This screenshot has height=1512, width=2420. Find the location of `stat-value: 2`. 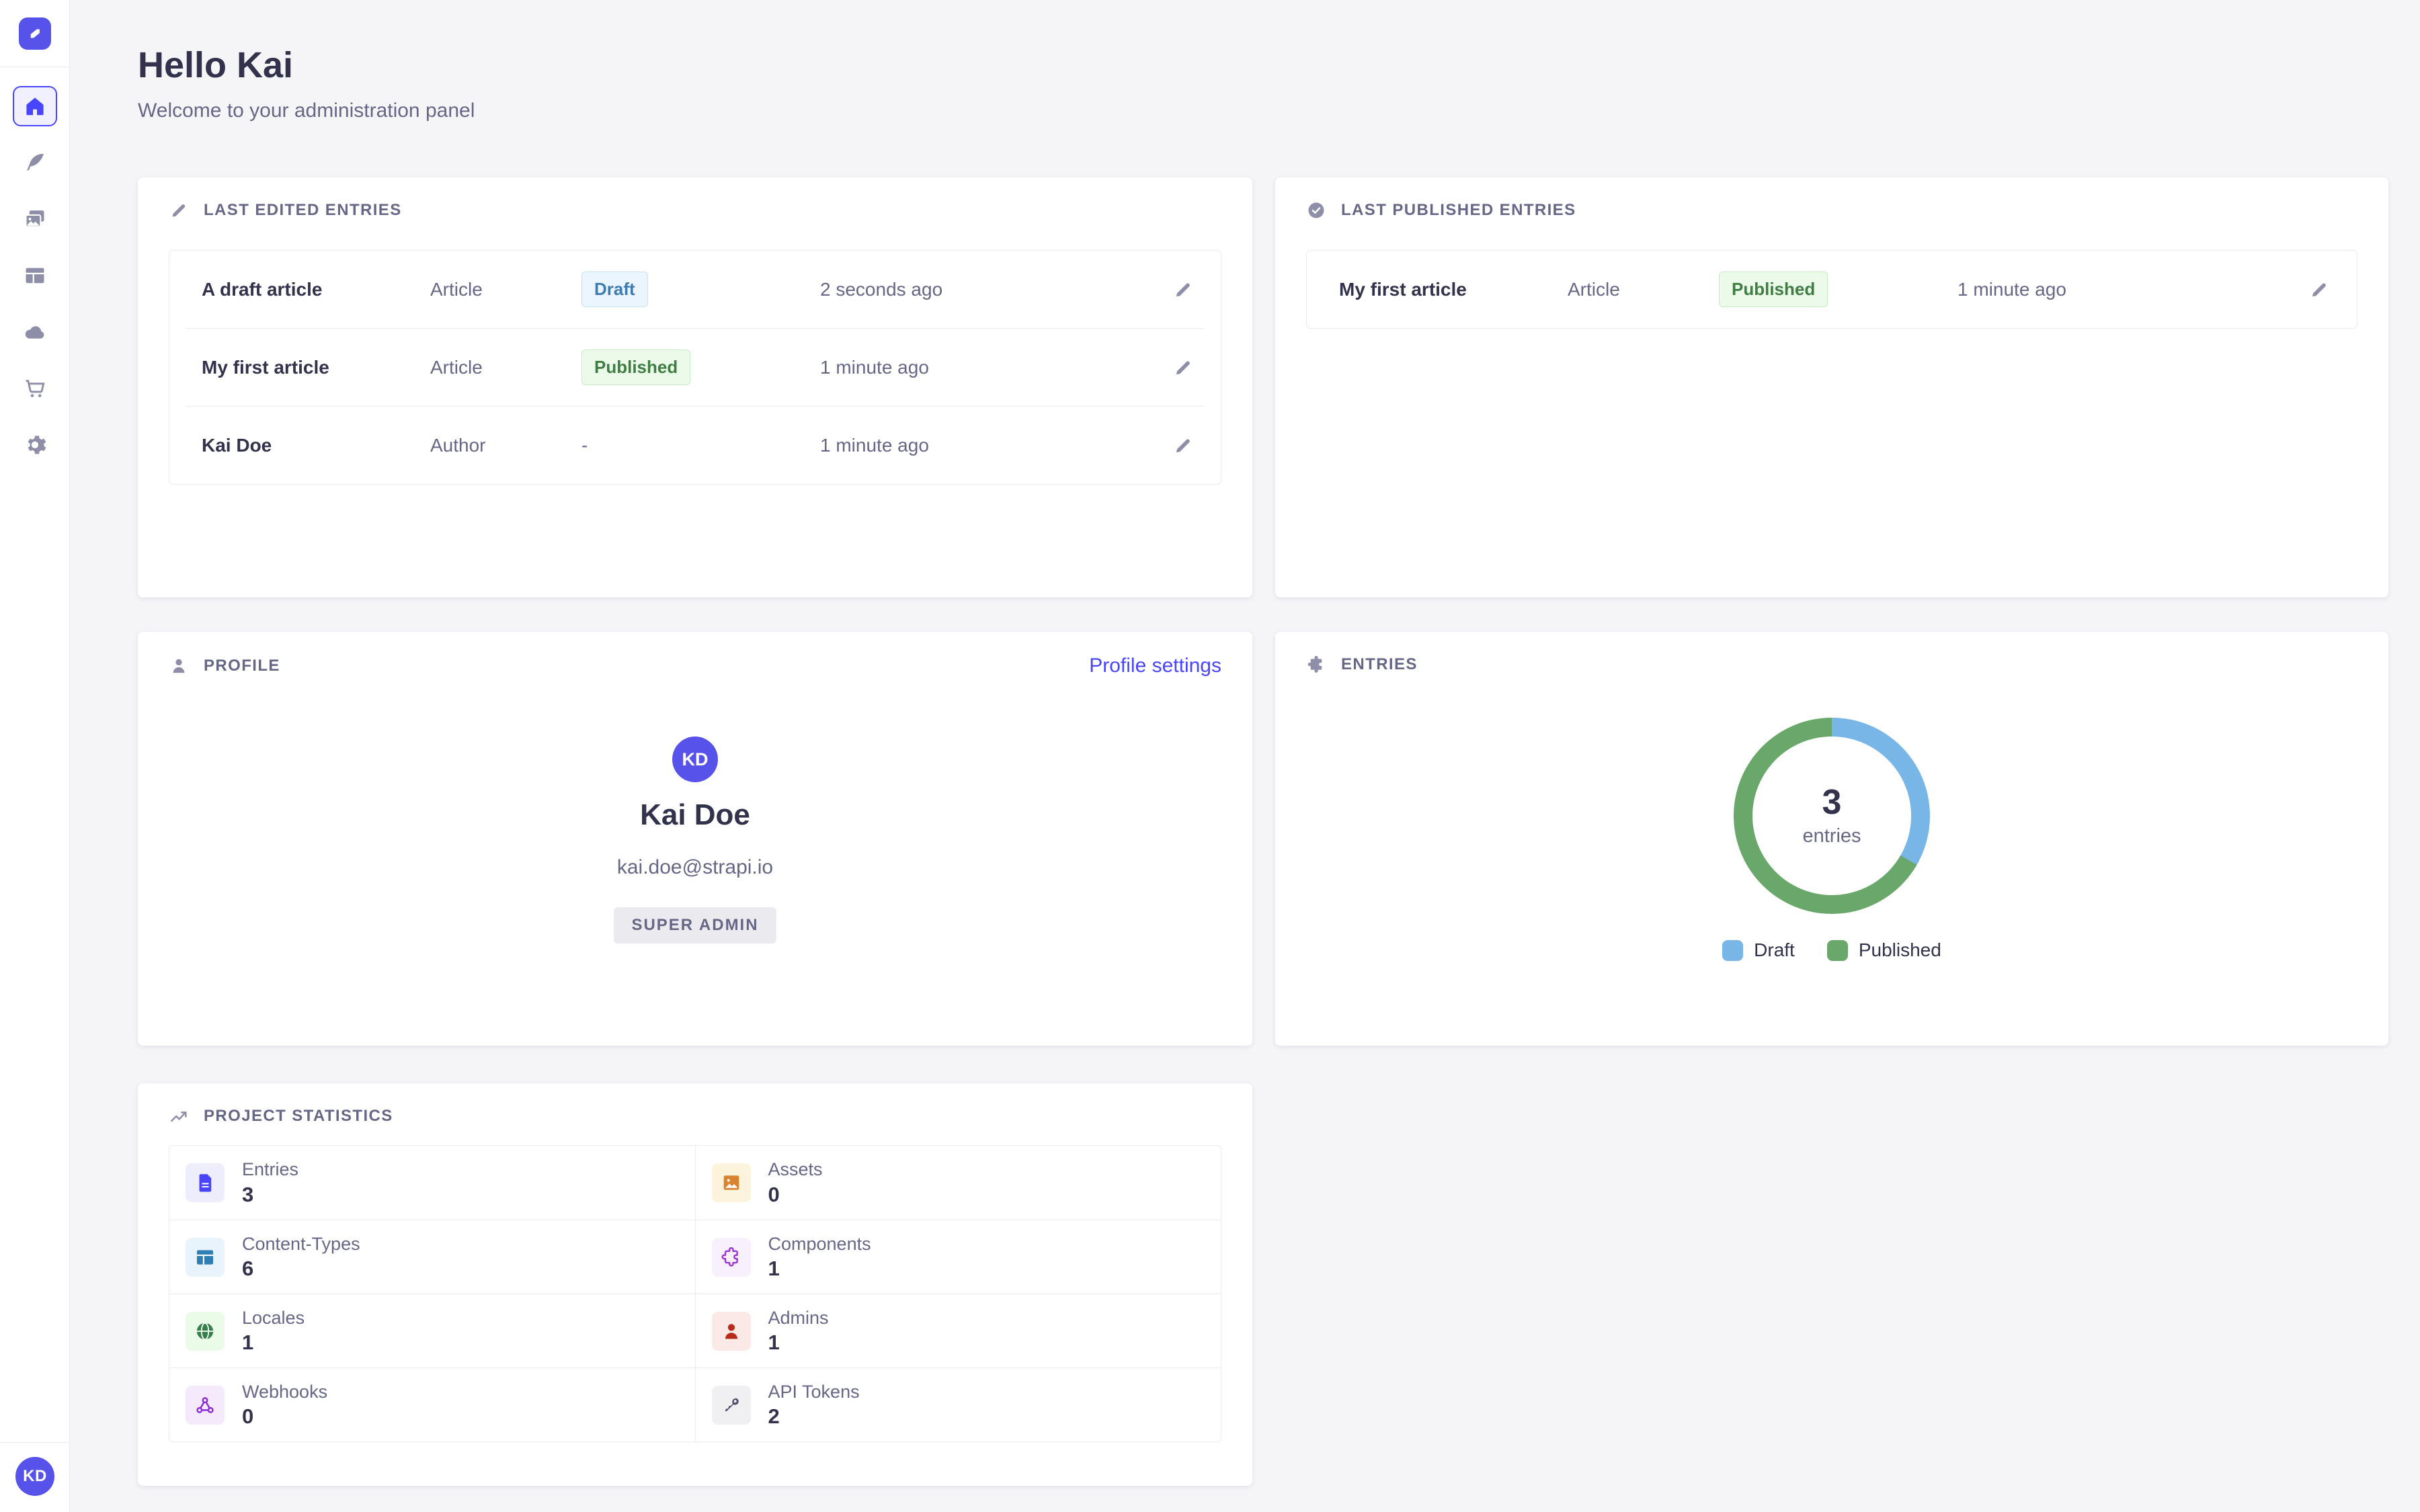

stat-value: 2 is located at coordinates (774, 1417).